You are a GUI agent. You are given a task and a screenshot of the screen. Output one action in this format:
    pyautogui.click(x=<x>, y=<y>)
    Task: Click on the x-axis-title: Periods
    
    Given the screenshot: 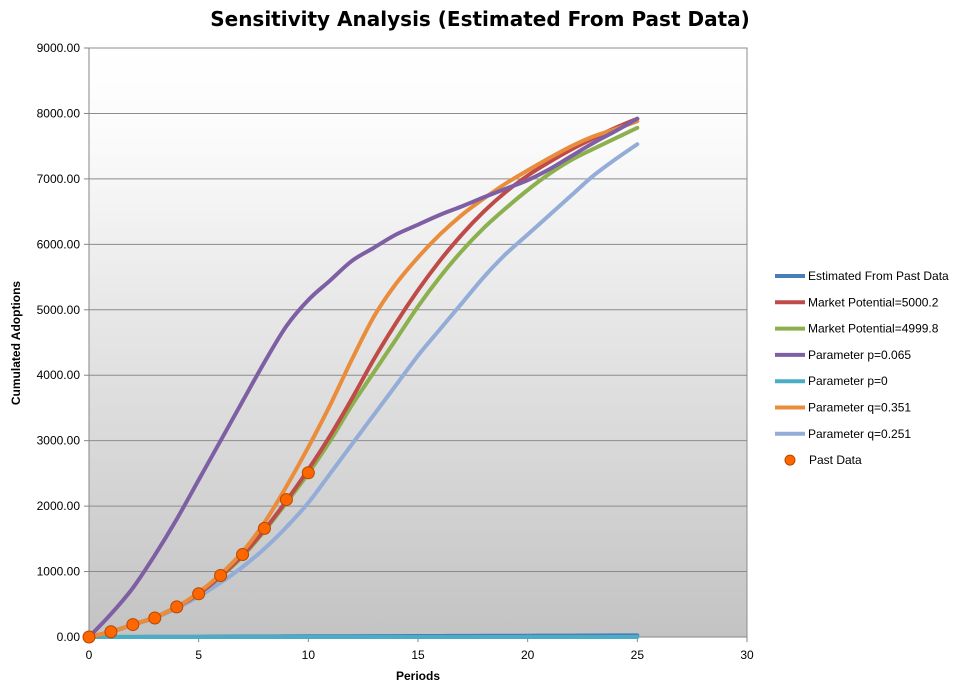 What is the action you would take?
    pyautogui.click(x=418, y=676)
    